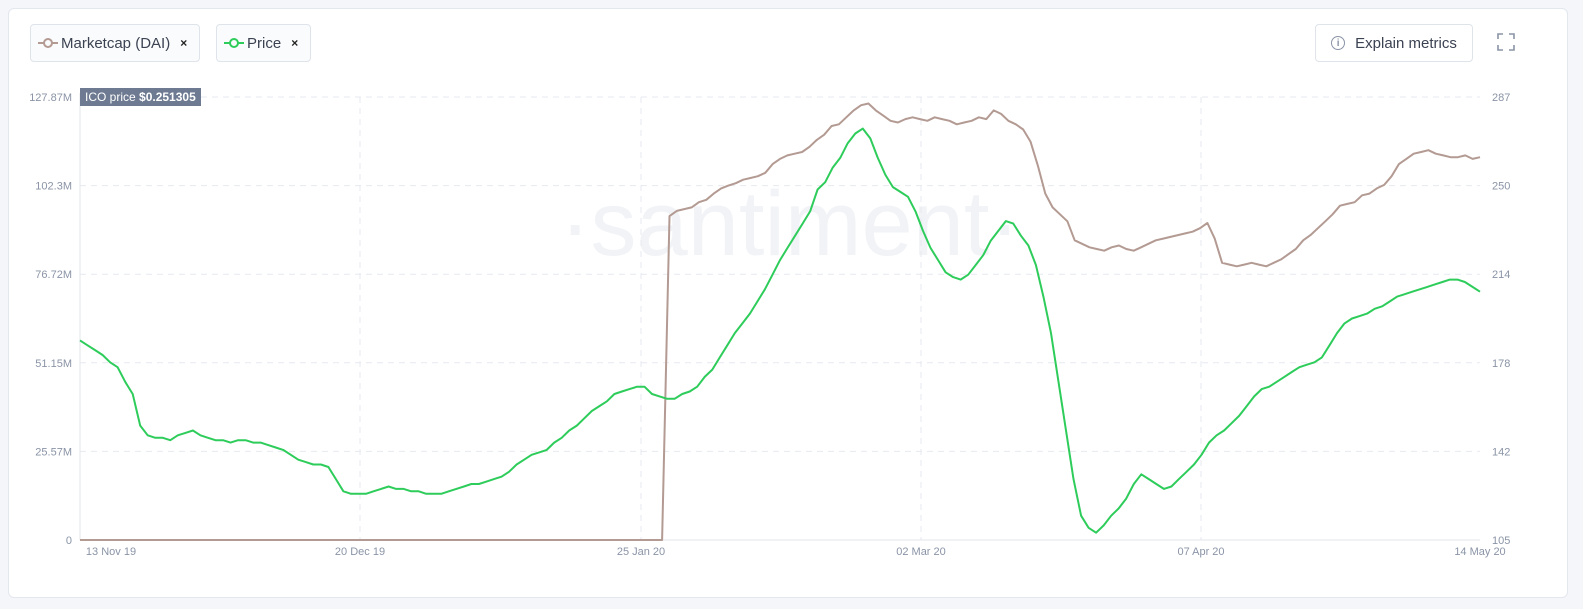 Image resolution: width=1583 pixels, height=609 pixels. I want to click on fullscreen-icon, so click(1506, 42).